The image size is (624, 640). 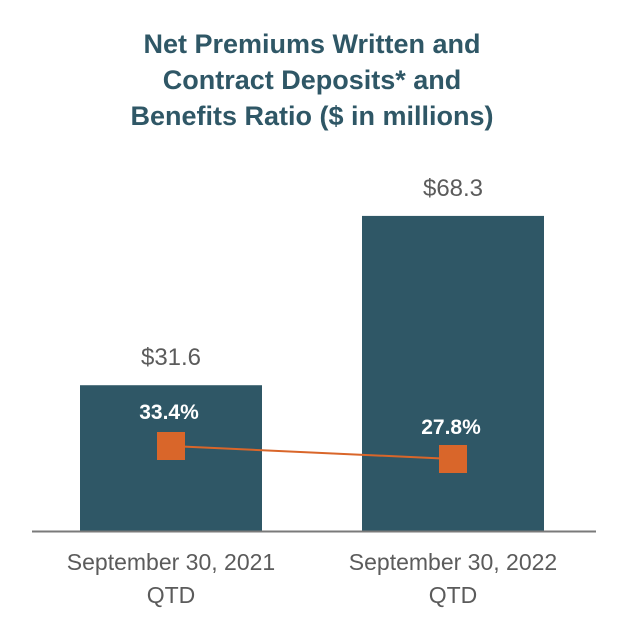 I want to click on bar-value-label-2: $68.3, so click(x=453, y=188).